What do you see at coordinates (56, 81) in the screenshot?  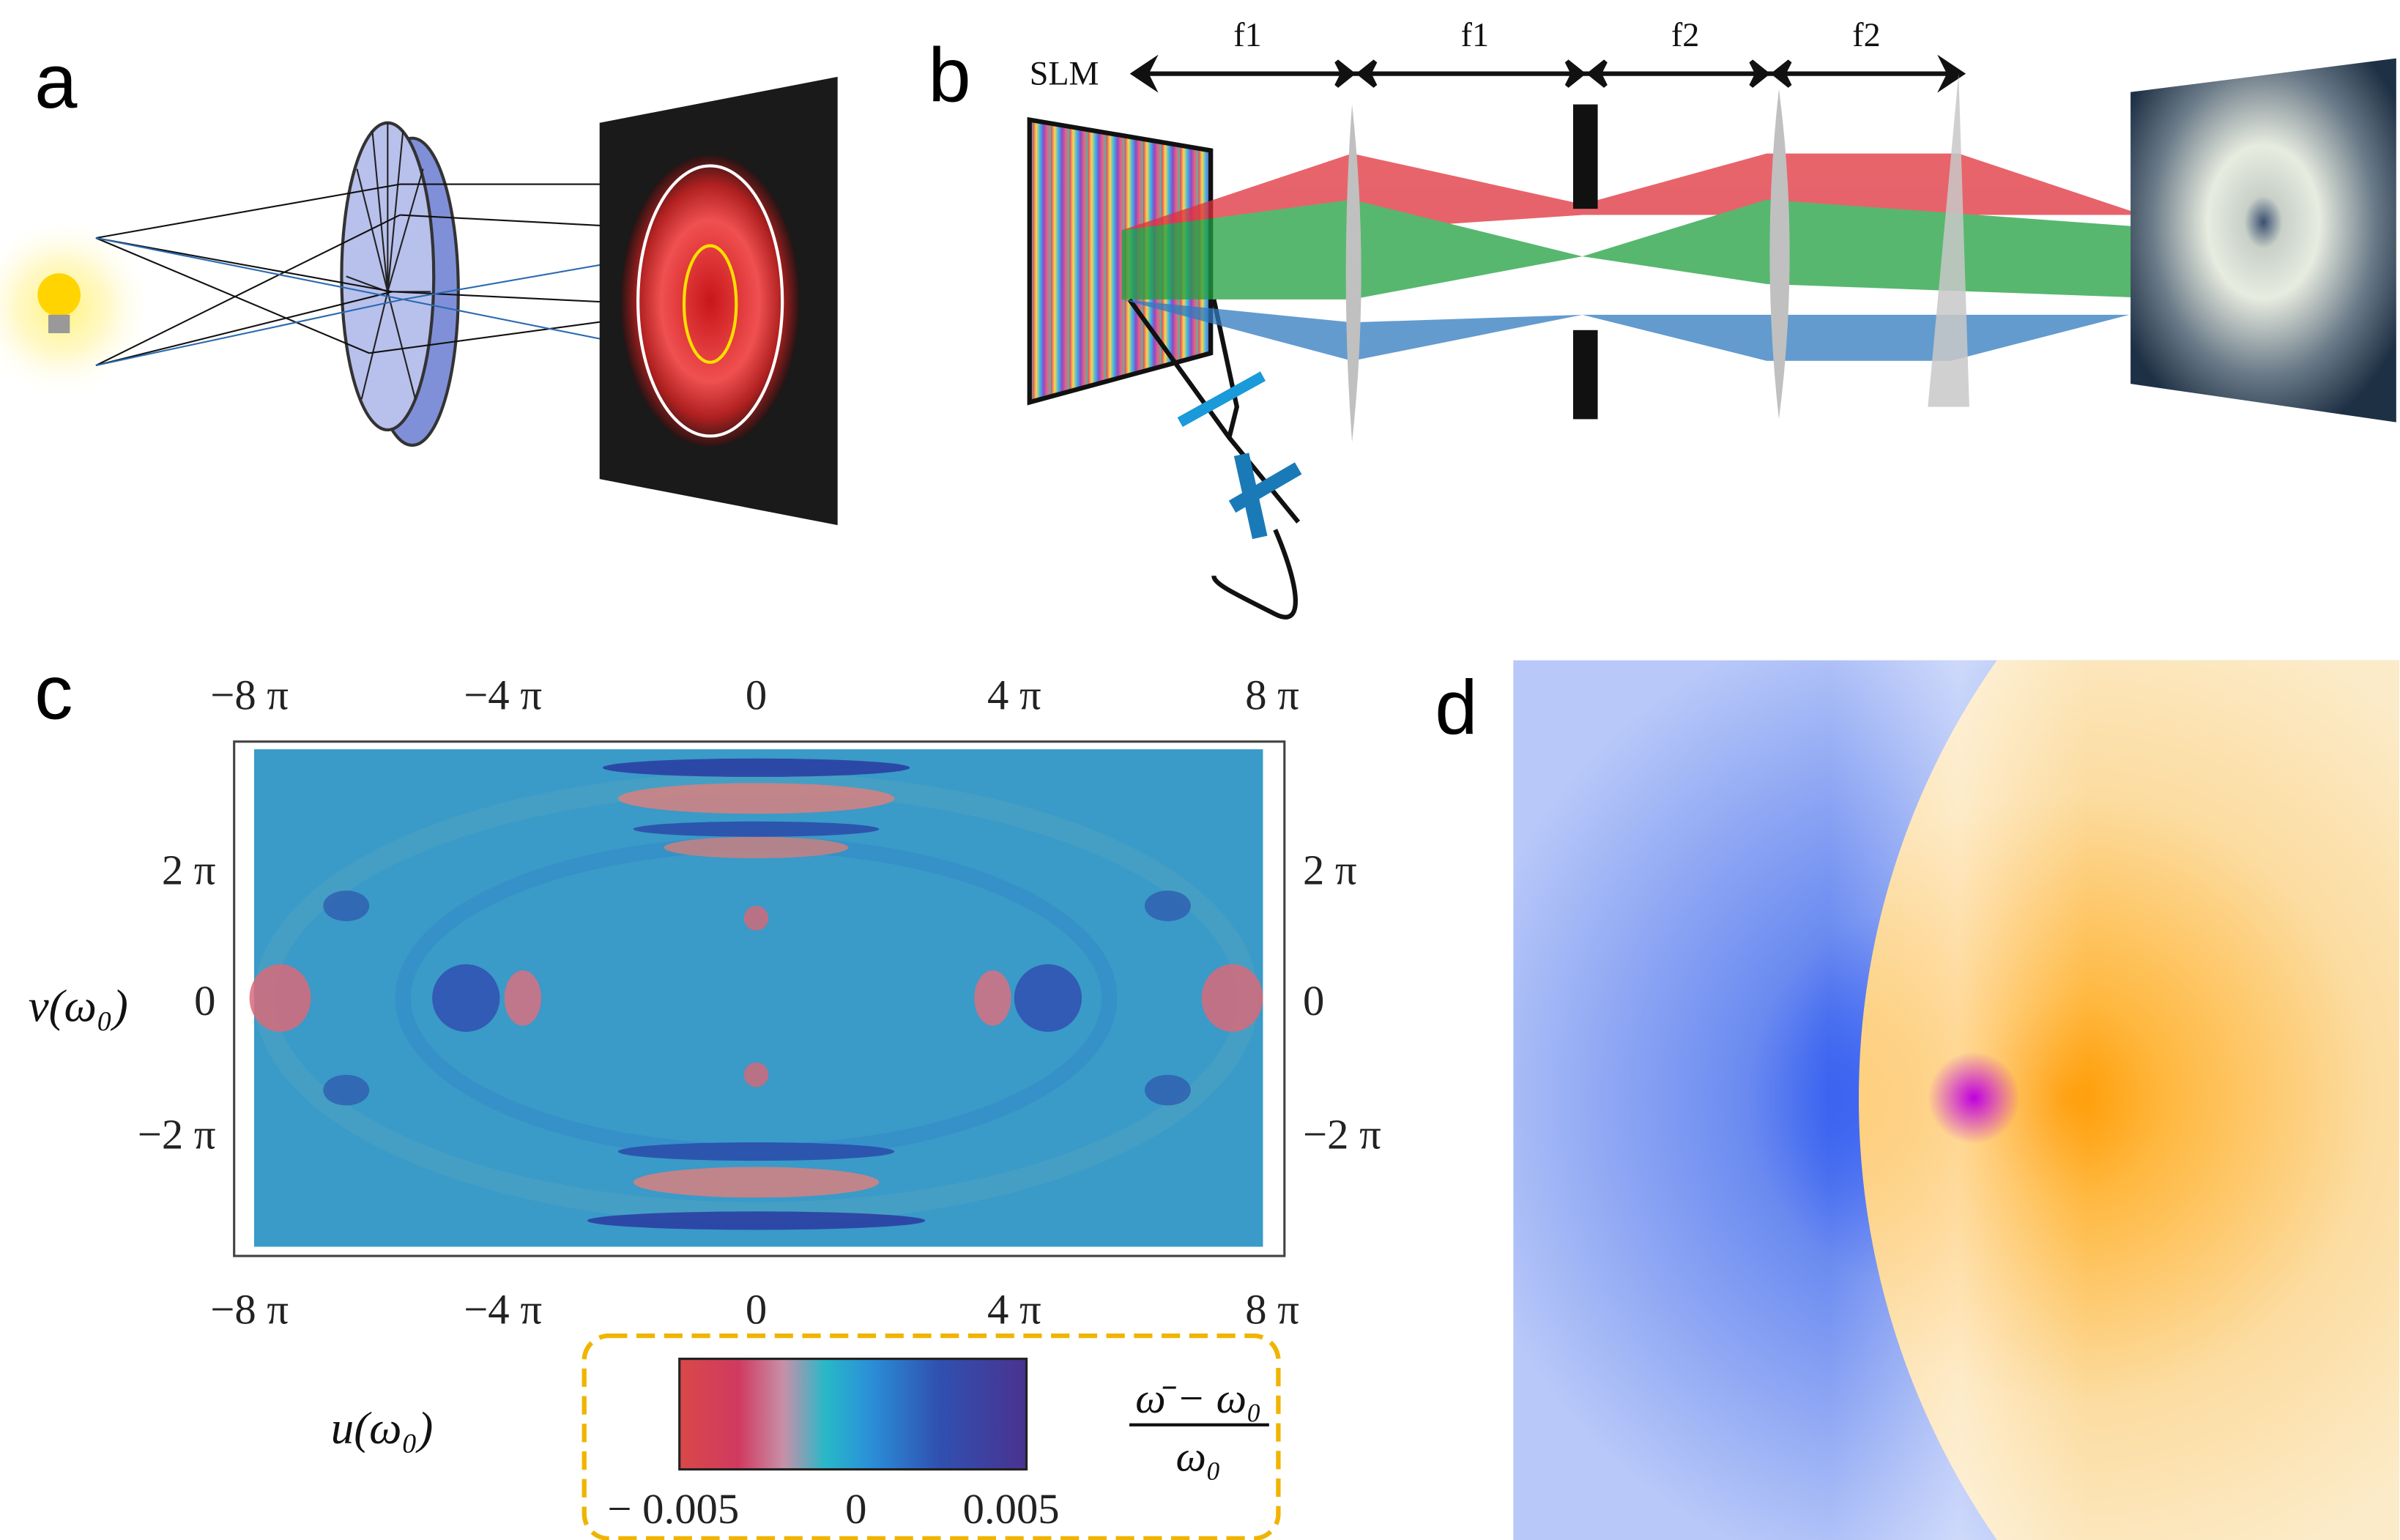 I see `panel-label-a: a` at bounding box center [56, 81].